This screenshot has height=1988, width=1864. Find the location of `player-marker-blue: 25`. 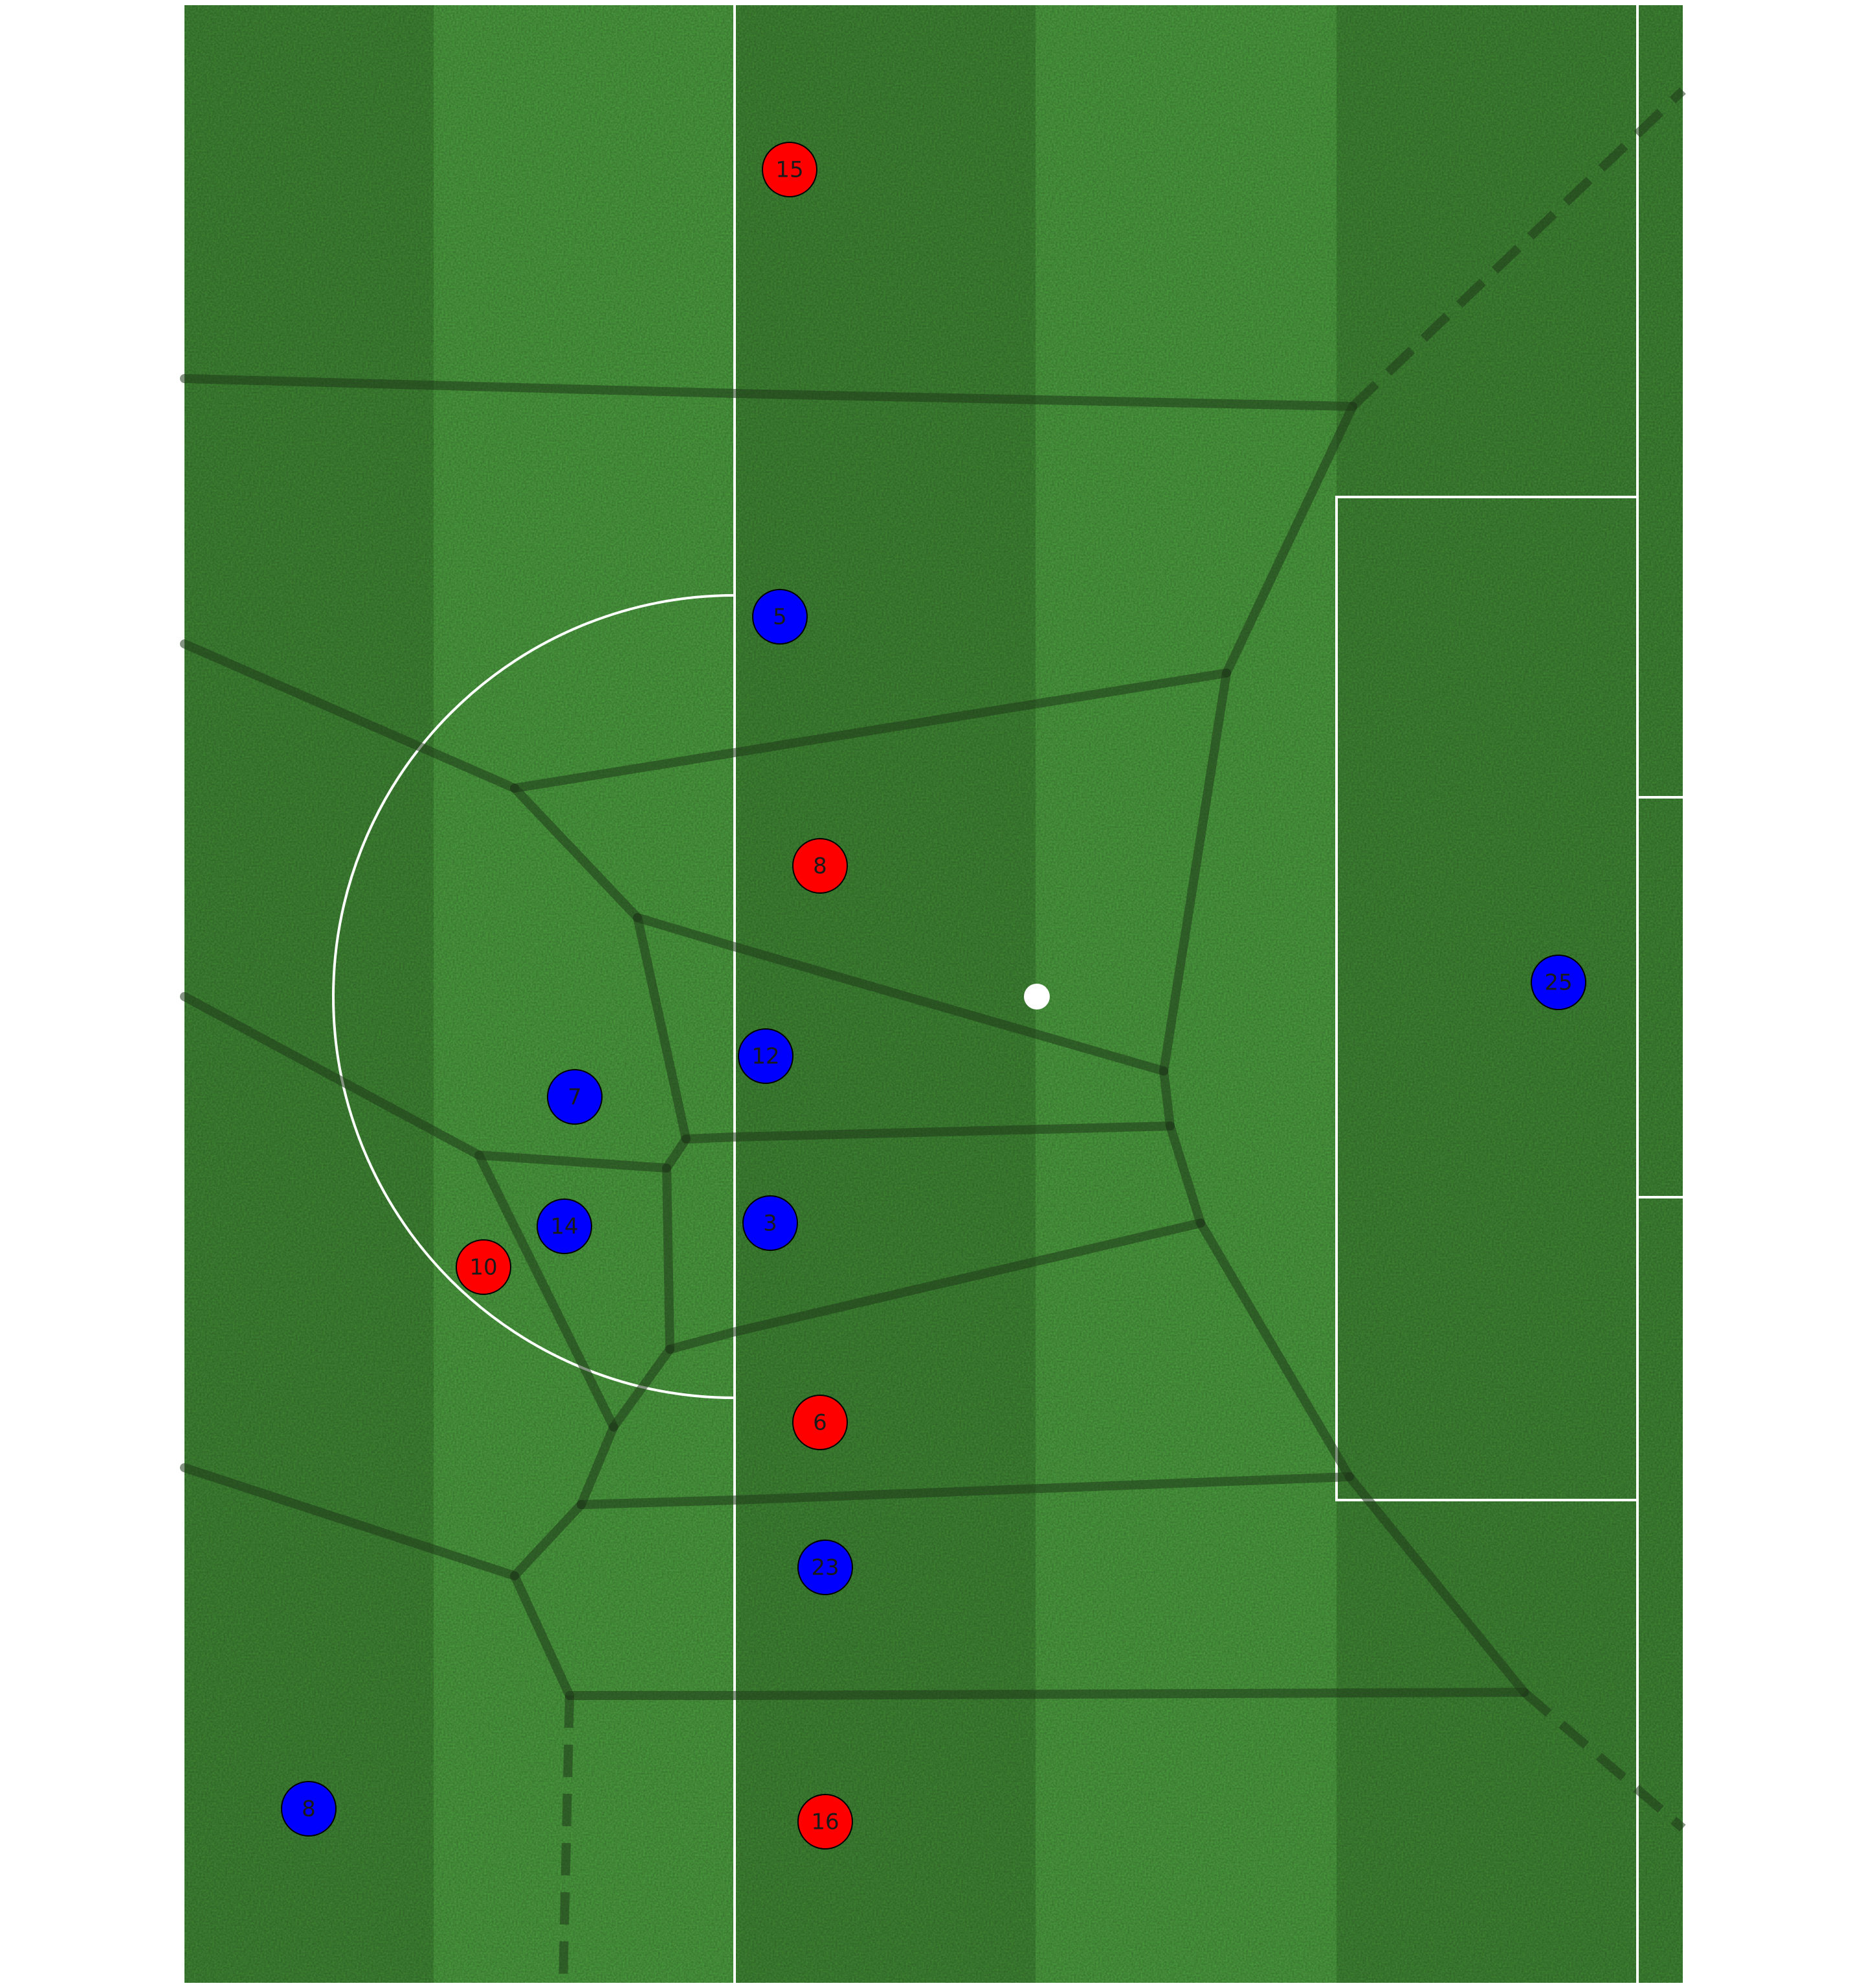

player-marker-blue: 25 is located at coordinates (1558, 982).